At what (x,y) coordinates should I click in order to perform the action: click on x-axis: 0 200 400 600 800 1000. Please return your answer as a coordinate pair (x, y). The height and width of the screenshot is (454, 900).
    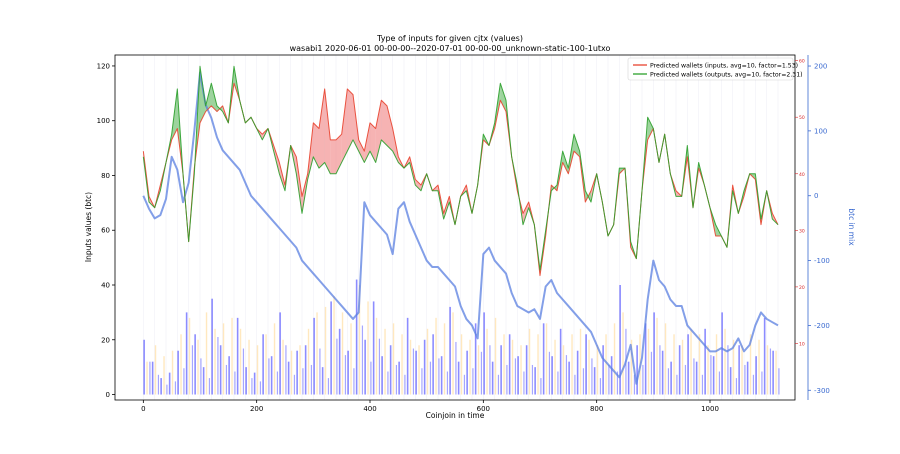
    Looking at the image, I should click on (430, 406).